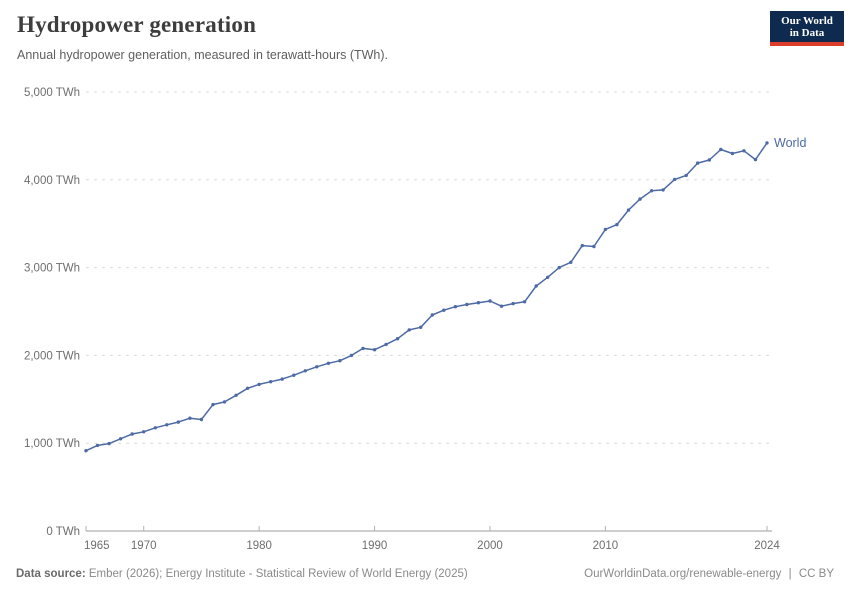 The width and height of the screenshot is (850, 600). Describe the element at coordinates (51, 574) in the screenshot. I see `data-source-label: Data source:` at that location.